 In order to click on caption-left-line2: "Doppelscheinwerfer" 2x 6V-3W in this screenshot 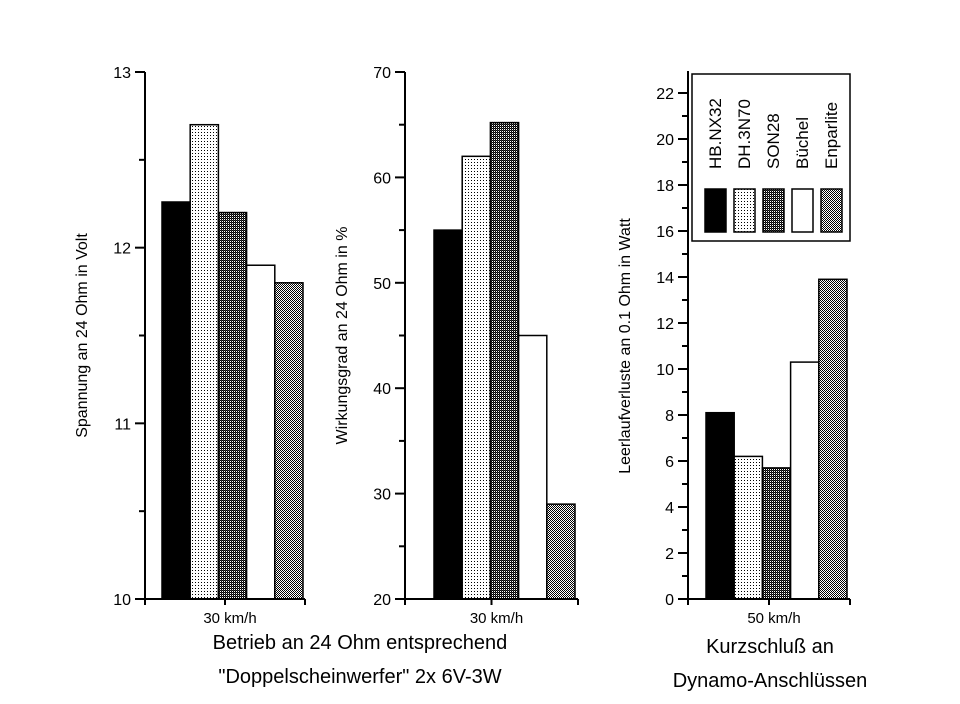, I will do `click(360, 677)`.